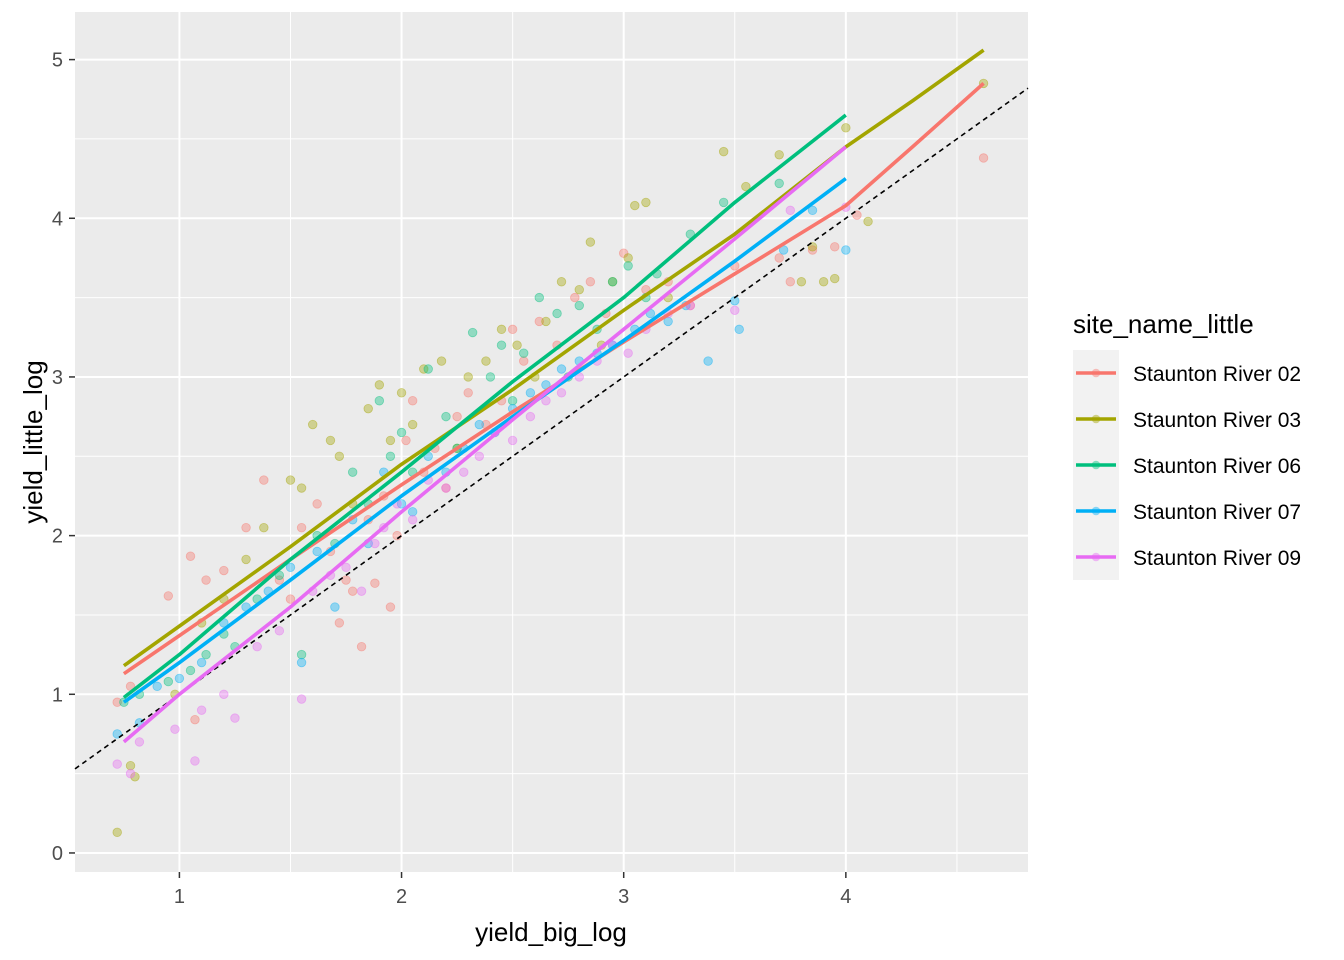  Describe the element at coordinates (1217, 512) in the screenshot. I see `legend-label: Staunton River 07` at that location.